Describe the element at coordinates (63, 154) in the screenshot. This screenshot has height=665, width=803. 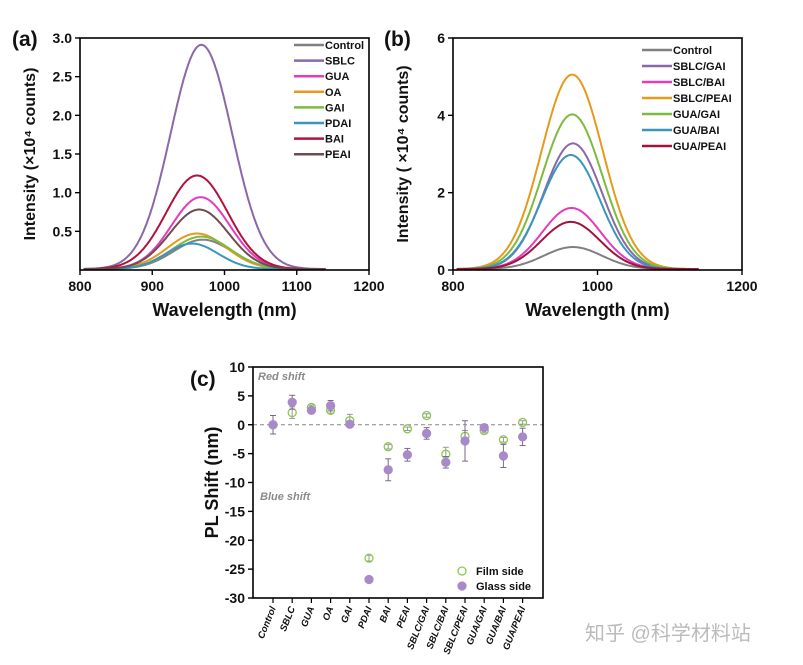
I see `y-tick-label: 1.5` at that location.